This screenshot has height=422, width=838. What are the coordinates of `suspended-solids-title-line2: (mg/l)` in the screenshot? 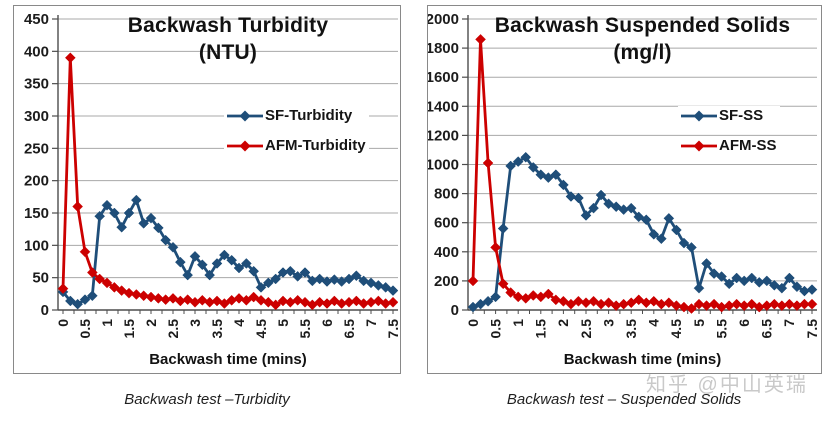 It's located at (642, 52).